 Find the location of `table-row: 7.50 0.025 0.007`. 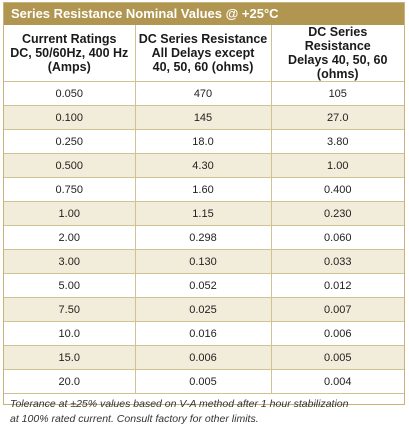

table-row: 7.50 0.025 0.007 is located at coordinates (204, 309).